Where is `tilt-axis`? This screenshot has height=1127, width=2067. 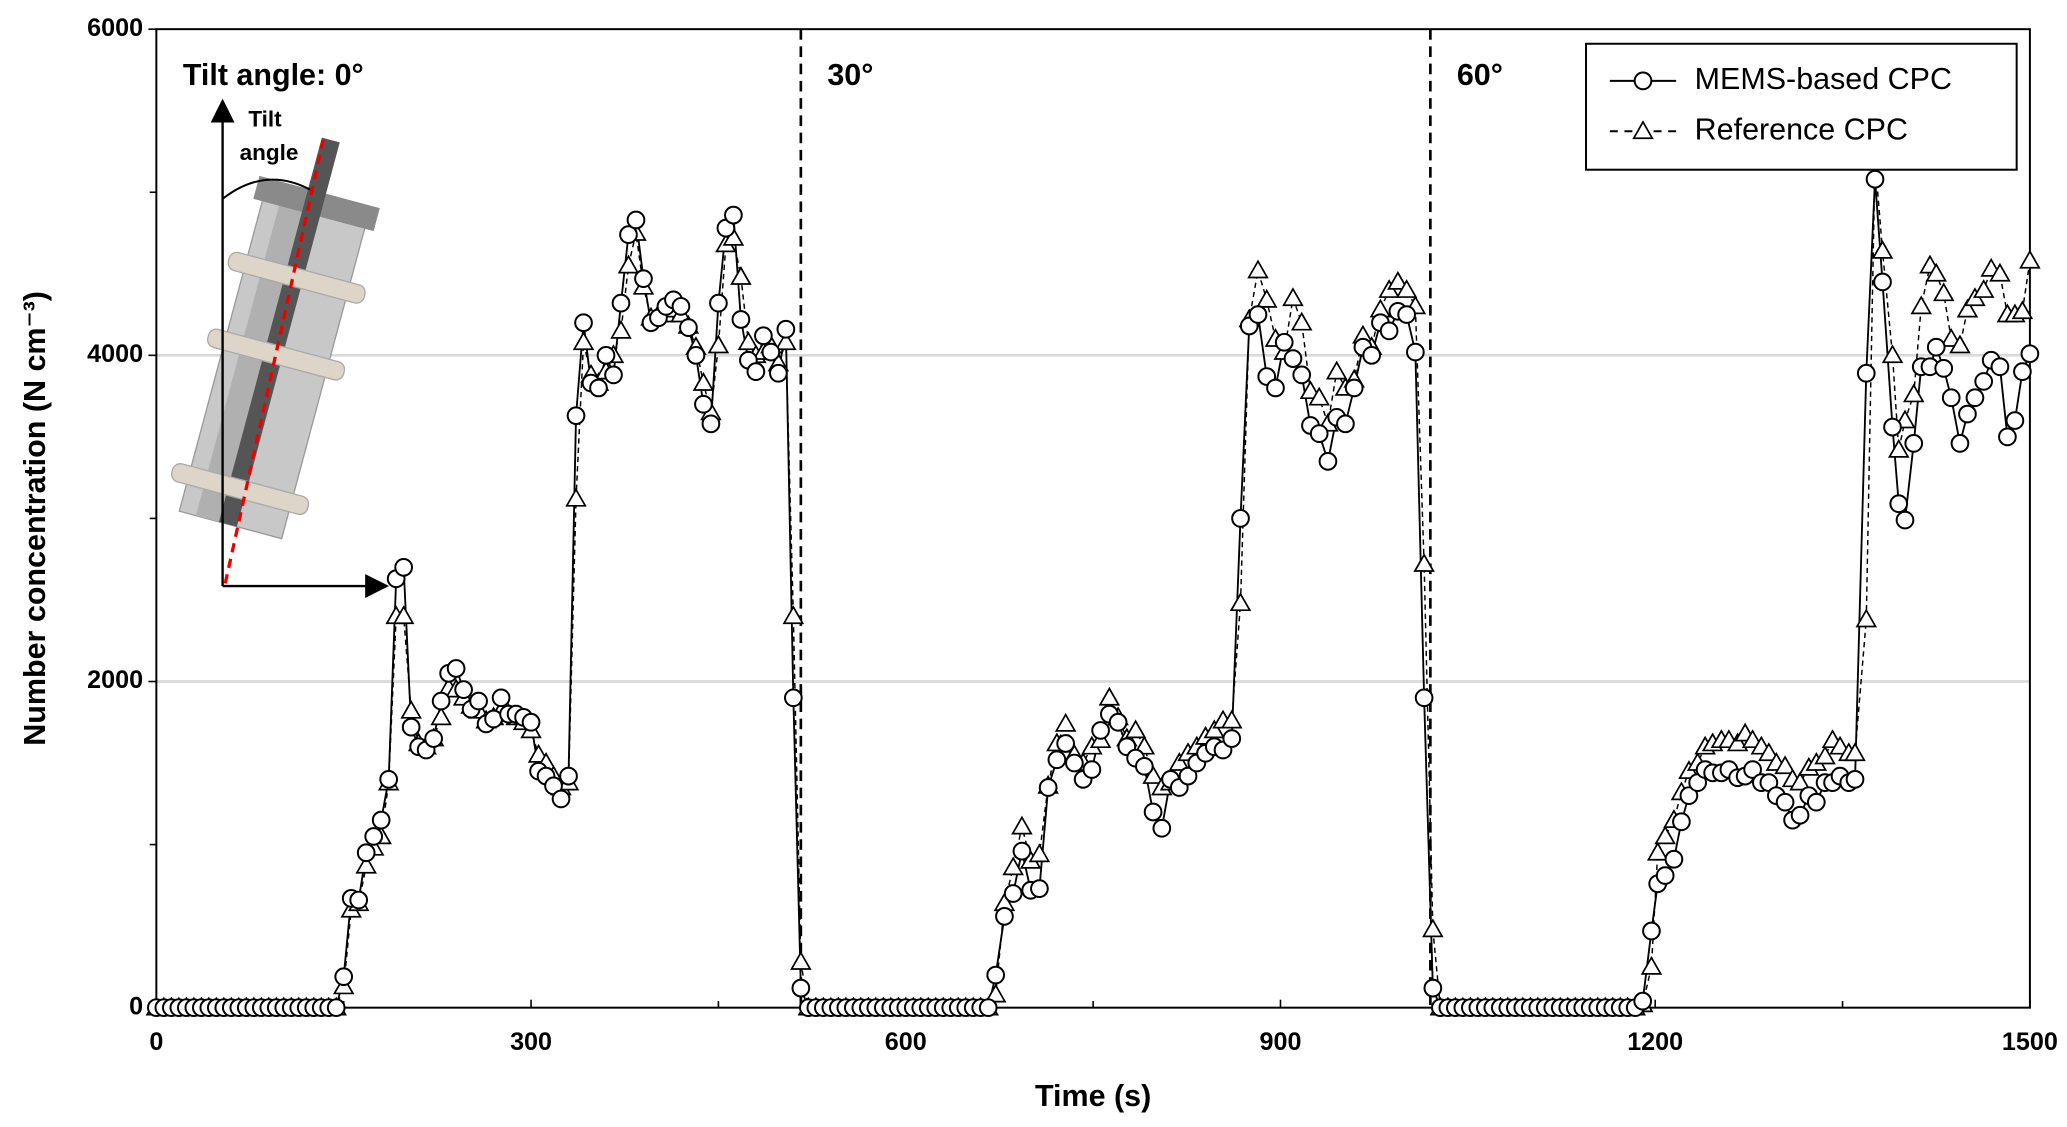 tilt-axis is located at coordinates (274, 361).